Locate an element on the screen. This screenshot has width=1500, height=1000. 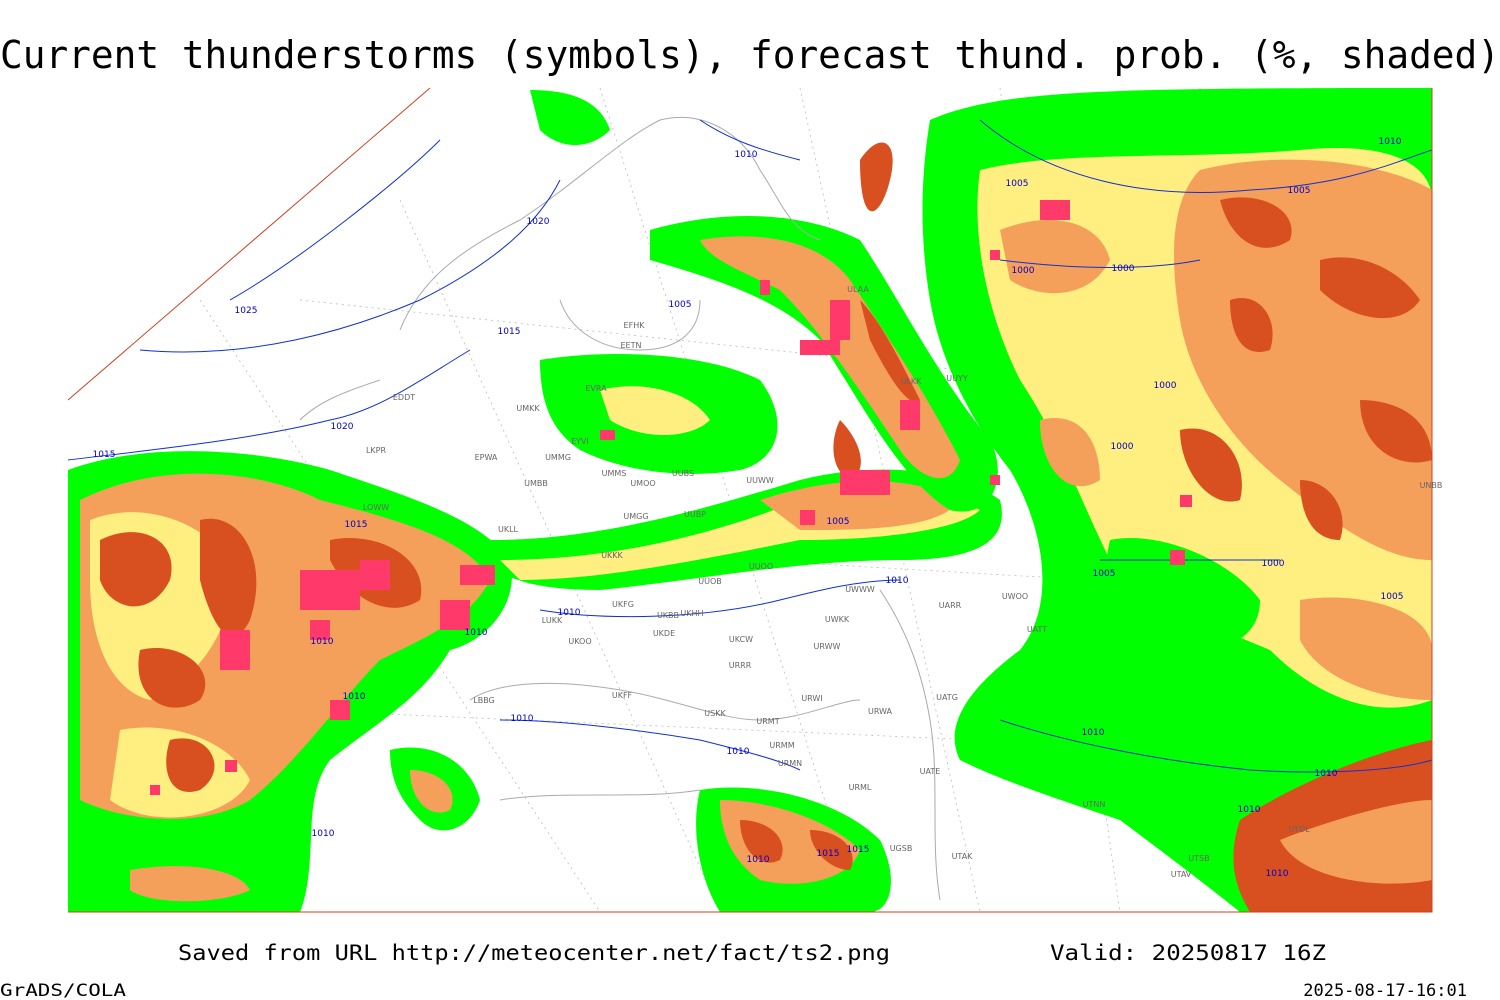
station-label: UARR is located at coordinates (950, 605).